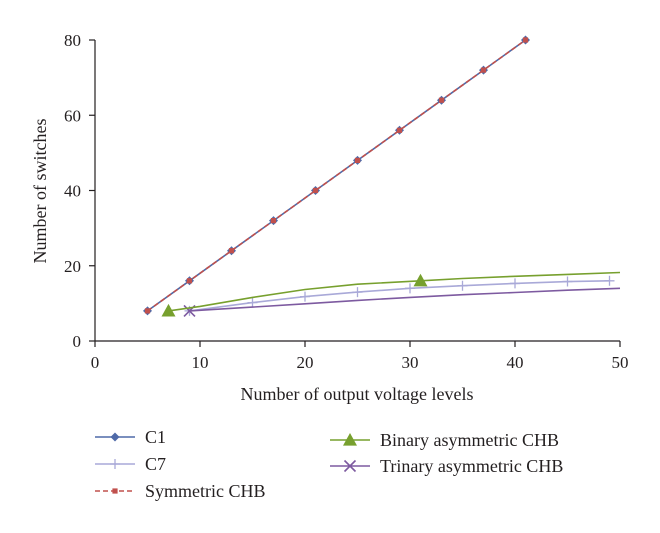 The image size is (660, 533). What do you see at coordinates (40, 191) in the screenshot?
I see `y-axis-title: Number of switches` at bounding box center [40, 191].